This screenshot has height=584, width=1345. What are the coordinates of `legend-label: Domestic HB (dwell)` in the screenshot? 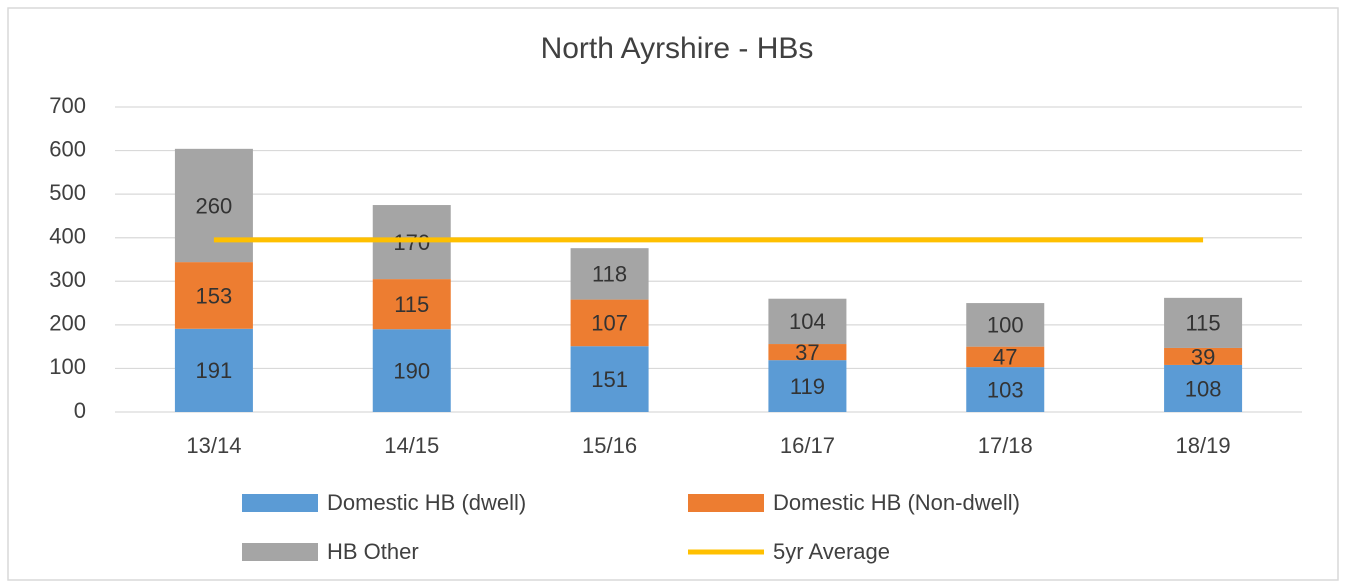 It's located at (426, 502).